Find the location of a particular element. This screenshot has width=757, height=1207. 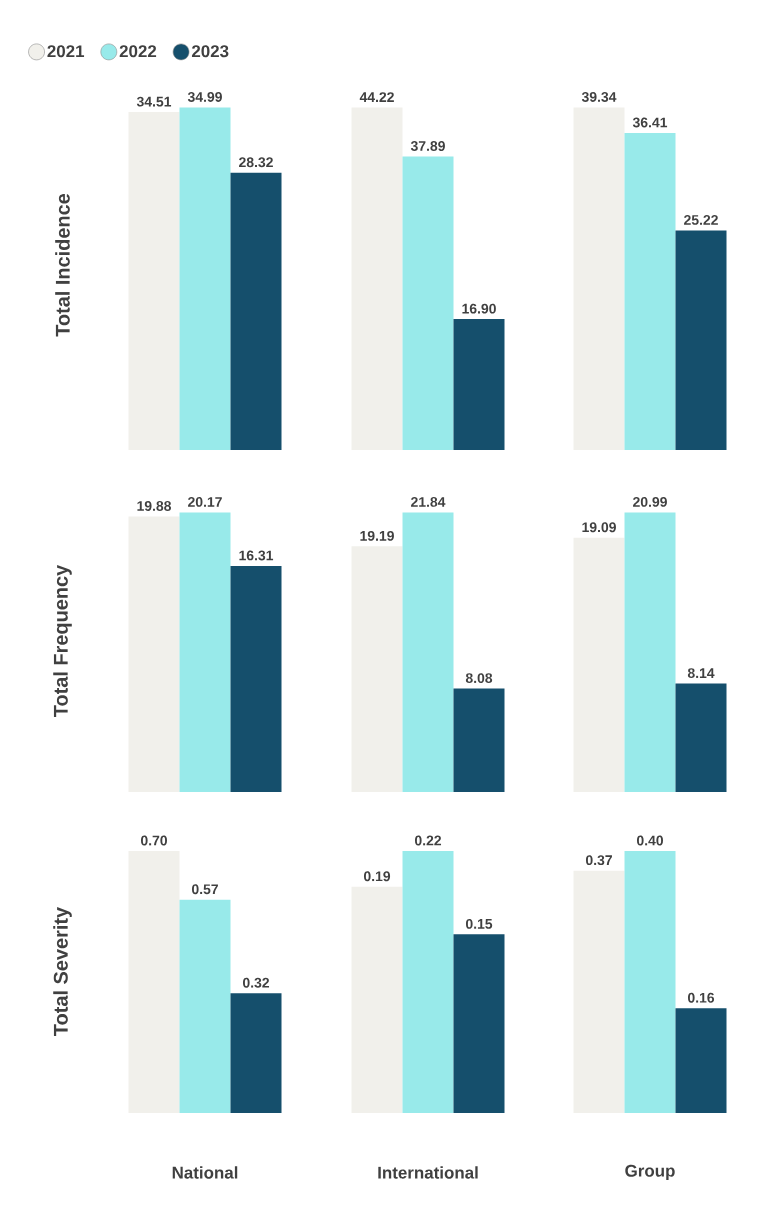

data-label: 20.99 is located at coordinates (650, 501).